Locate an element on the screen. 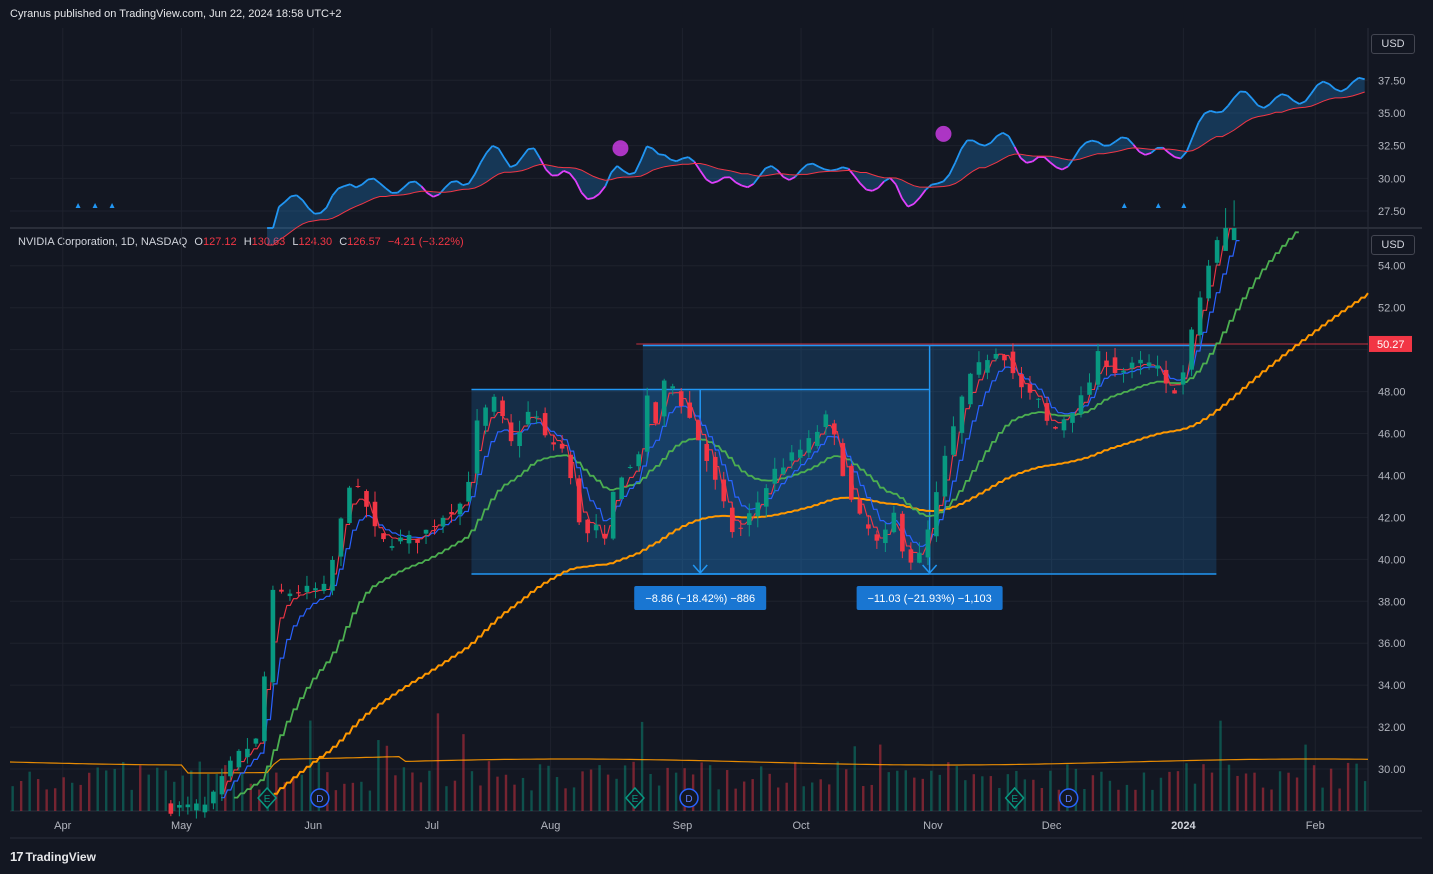 This screenshot has width=1433, height=874. measure-label-background is located at coordinates (700, 598).